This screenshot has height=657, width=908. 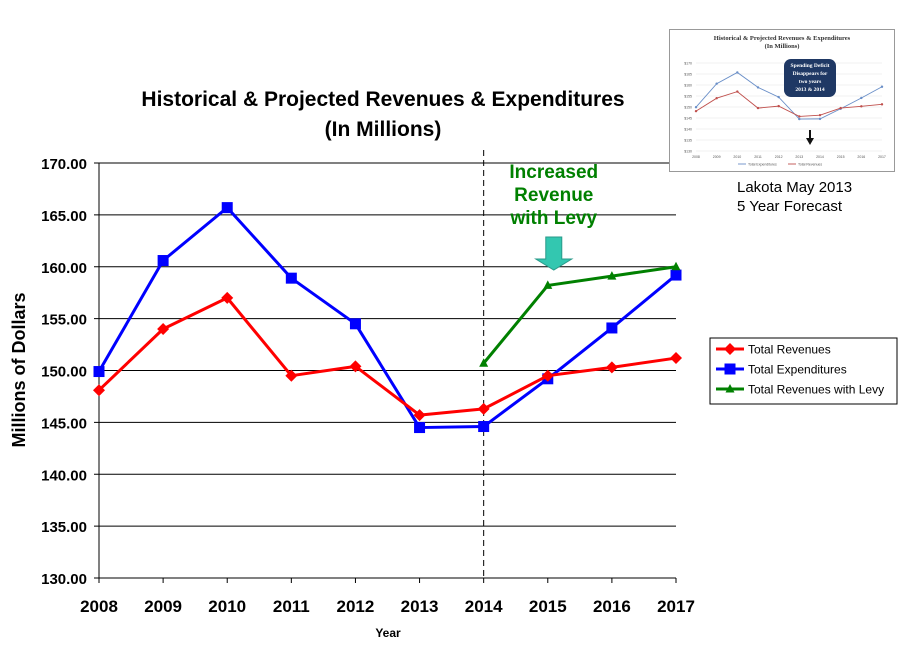 I want to click on inset-y-tick-label: $150, so click(x=688, y=108).